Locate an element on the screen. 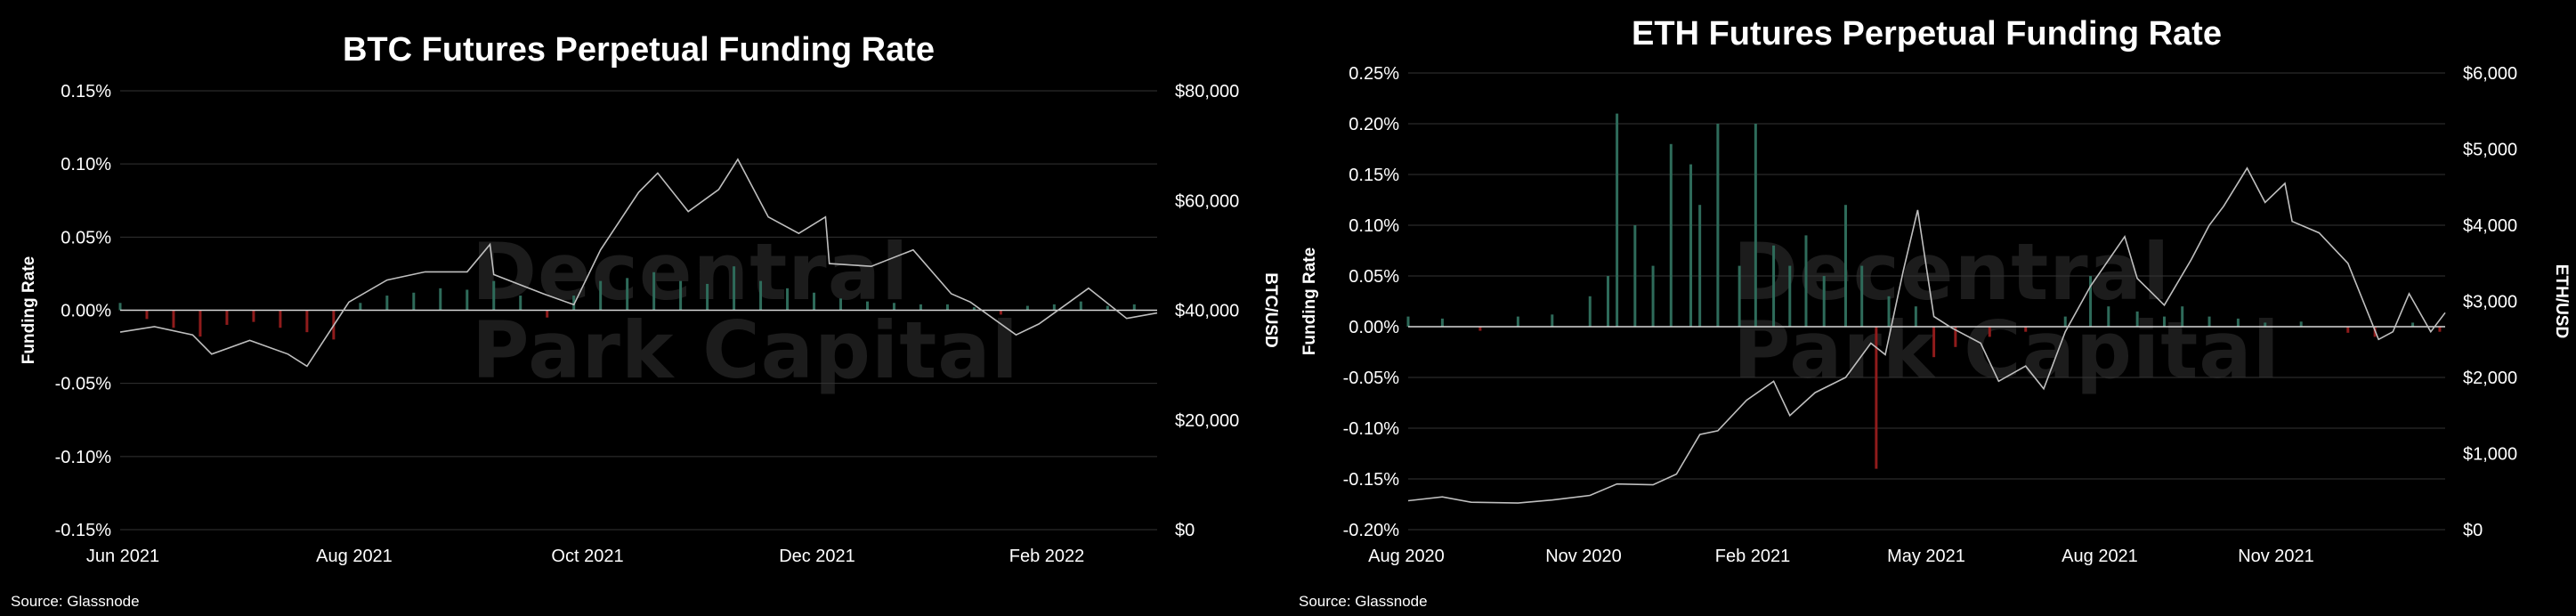 The height and width of the screenshot is (616, 2576). y-tick-label: -0.20% is located at coordinates (1372, 530).